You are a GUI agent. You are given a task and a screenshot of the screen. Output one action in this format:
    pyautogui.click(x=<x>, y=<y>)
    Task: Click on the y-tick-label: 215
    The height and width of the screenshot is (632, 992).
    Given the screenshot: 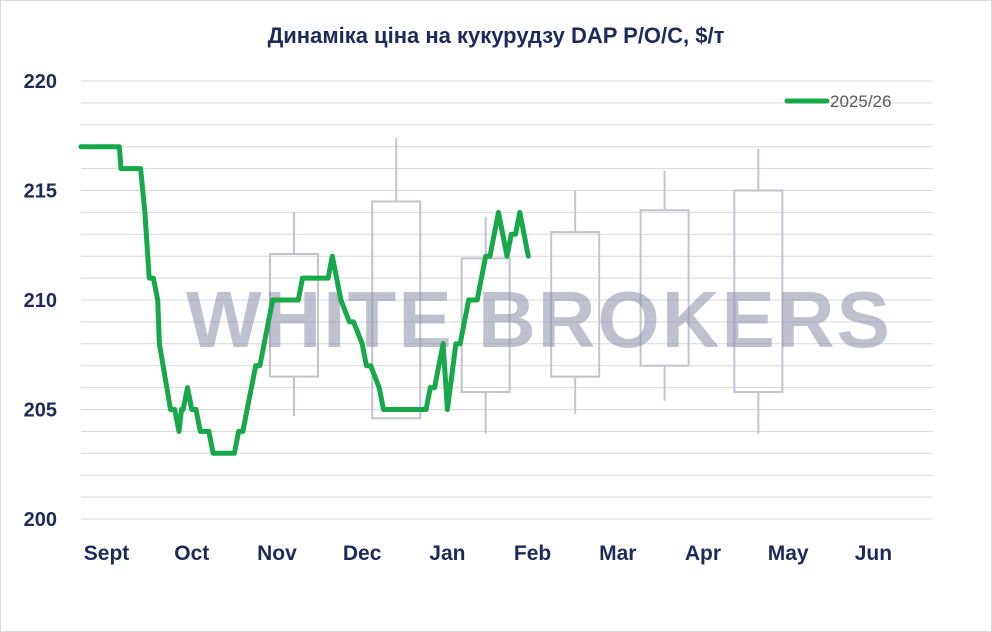 What is the action you would take?
    pyautogui.click(x=40, y=192)
    